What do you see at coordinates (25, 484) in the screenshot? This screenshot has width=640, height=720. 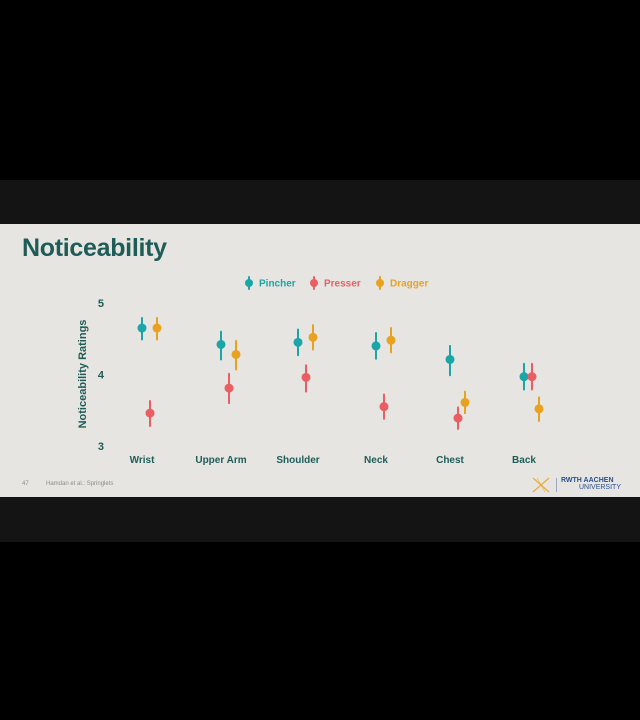 I see `slide-page-number: 47` at bounding box center [25, 484].